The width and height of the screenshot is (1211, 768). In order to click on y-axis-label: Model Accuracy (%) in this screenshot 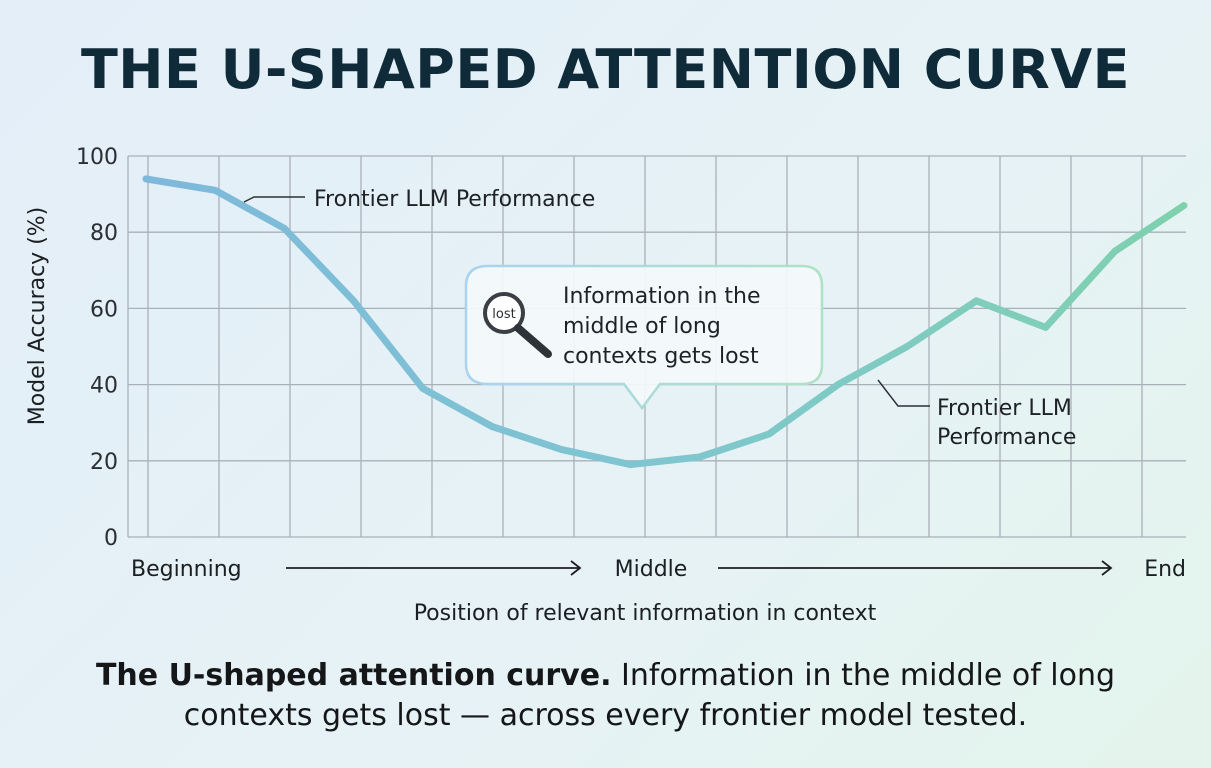, I will do `click(37, 316)`.